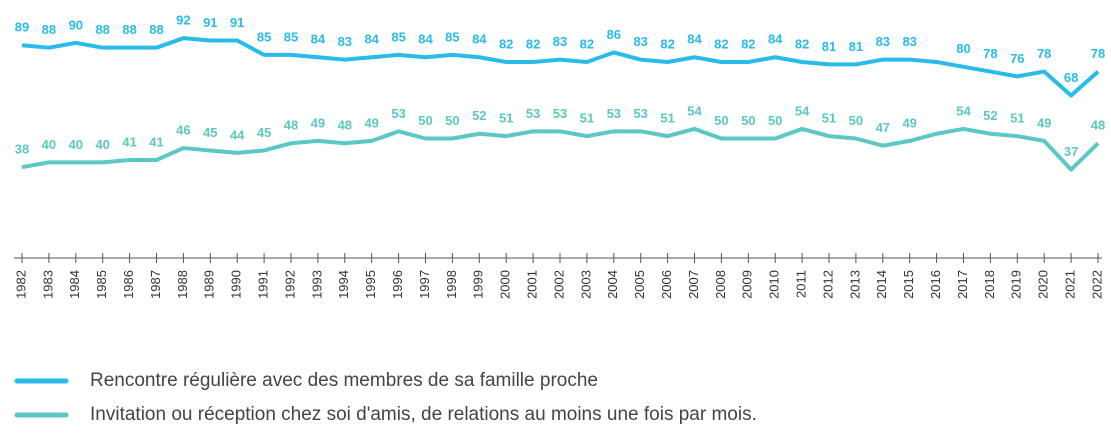 The image size is (1111, 444). Describe the element at coordinates (962, 284) in the screenshot. I see `x-tick-label: 2017` at that location.